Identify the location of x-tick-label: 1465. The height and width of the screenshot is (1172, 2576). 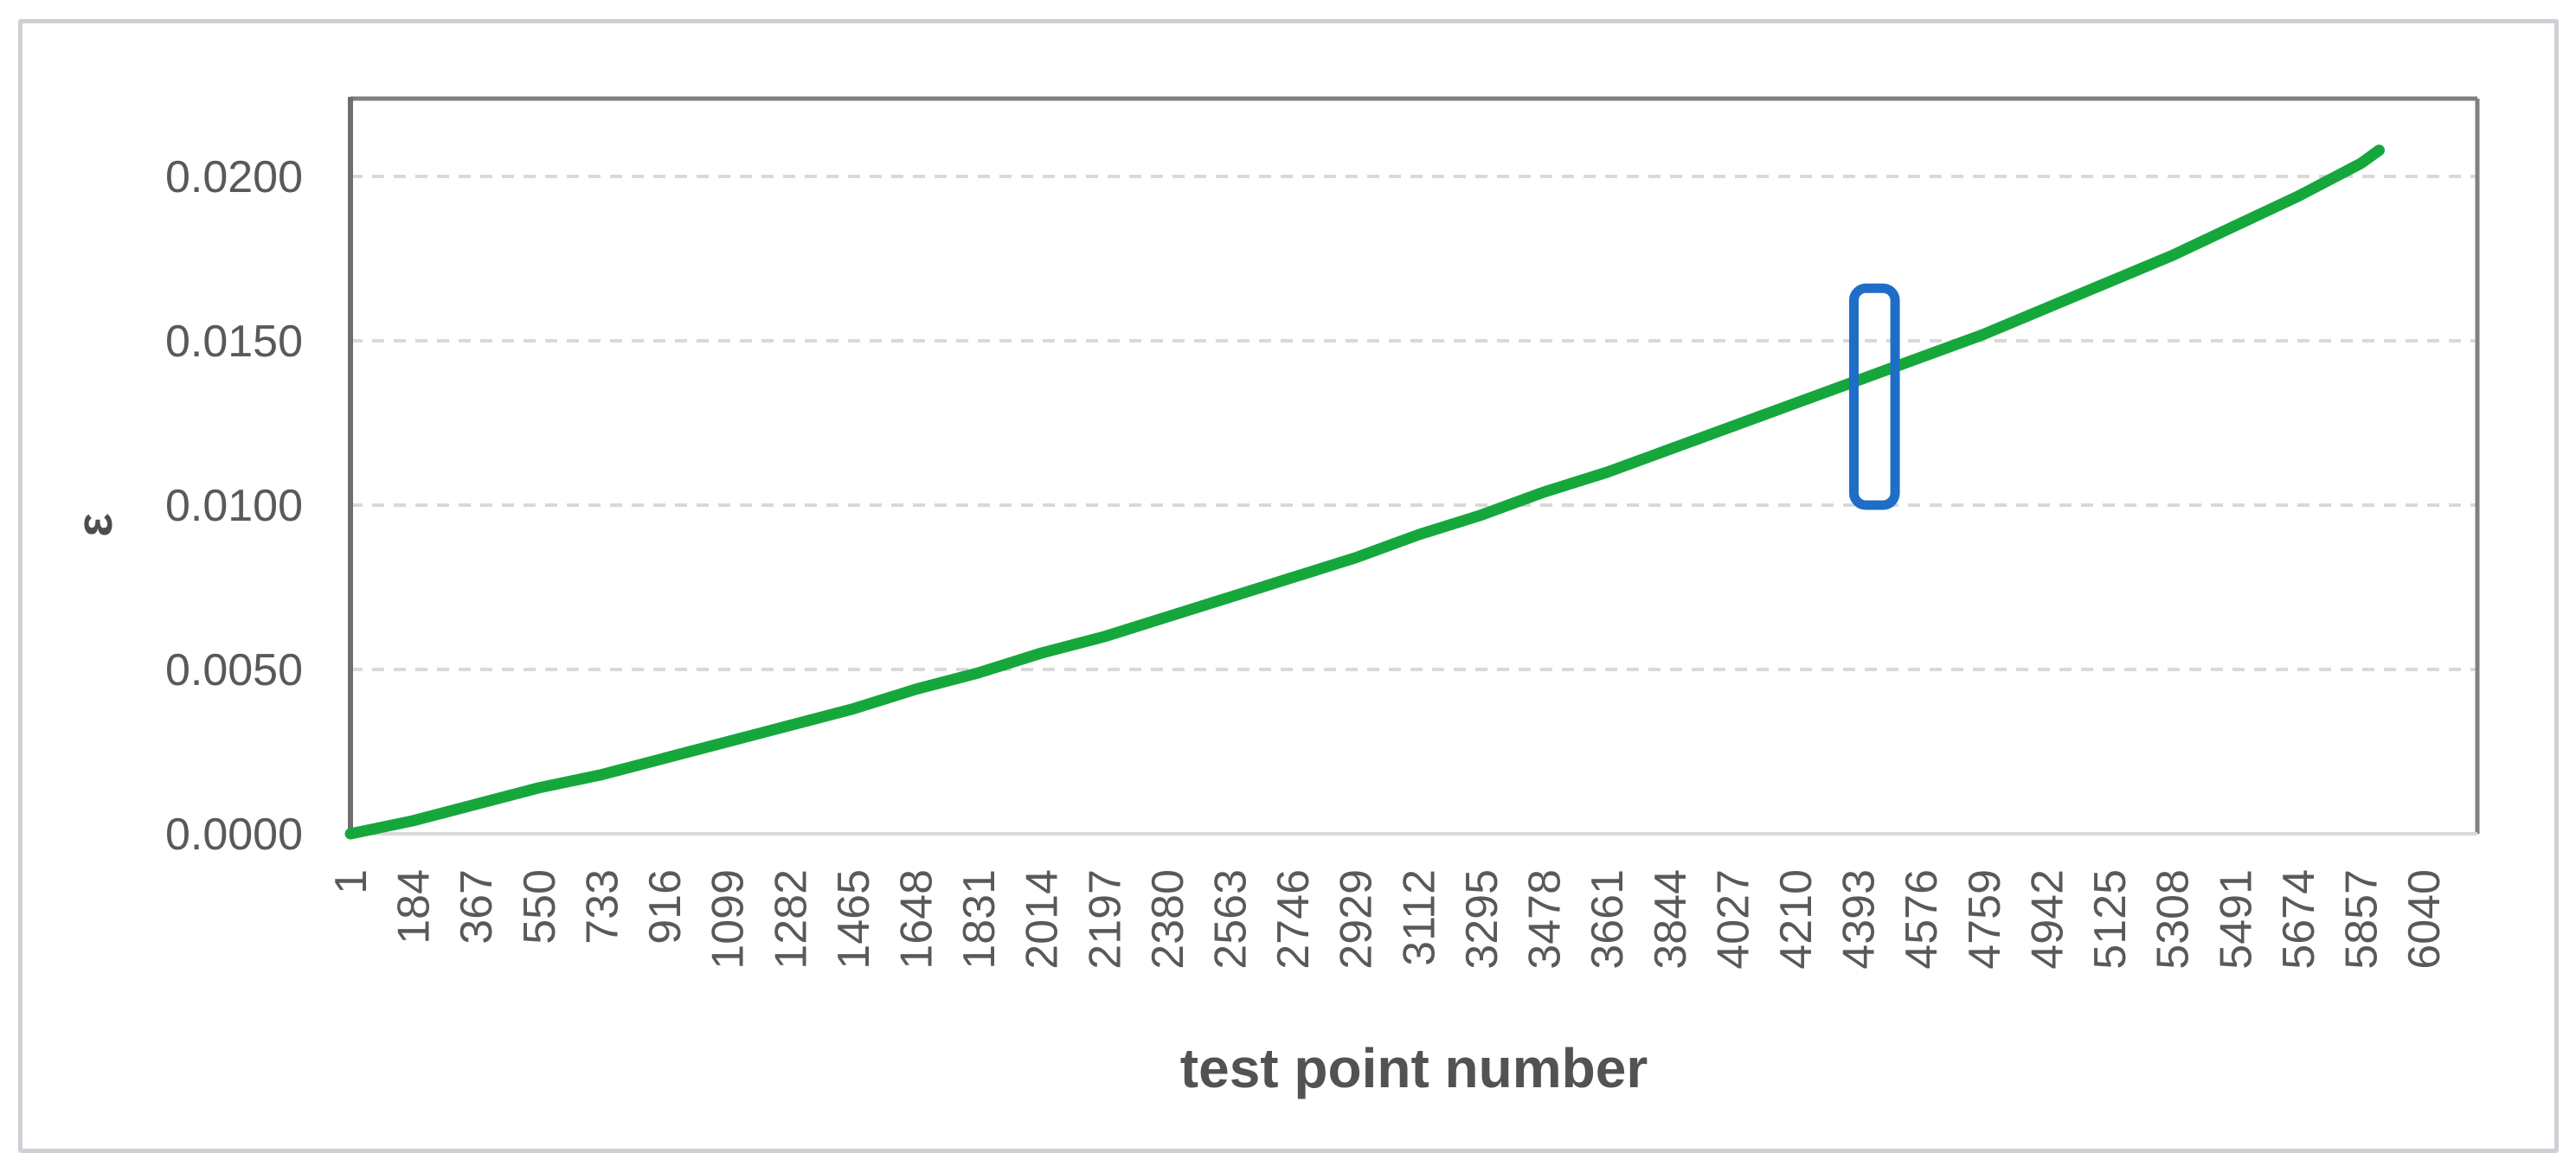
(854, 920).